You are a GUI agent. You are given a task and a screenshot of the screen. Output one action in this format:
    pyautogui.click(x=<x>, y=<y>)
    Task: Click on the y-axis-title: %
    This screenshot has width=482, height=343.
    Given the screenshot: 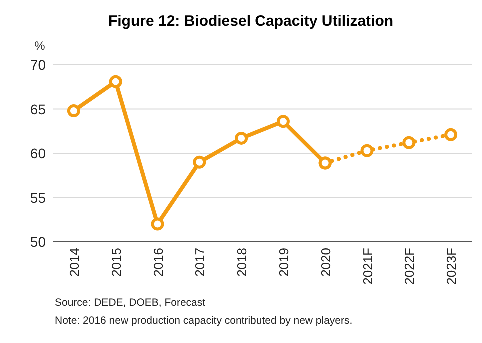 What is the action you would take?
    pyautogui.click(x=40, y=46)
    